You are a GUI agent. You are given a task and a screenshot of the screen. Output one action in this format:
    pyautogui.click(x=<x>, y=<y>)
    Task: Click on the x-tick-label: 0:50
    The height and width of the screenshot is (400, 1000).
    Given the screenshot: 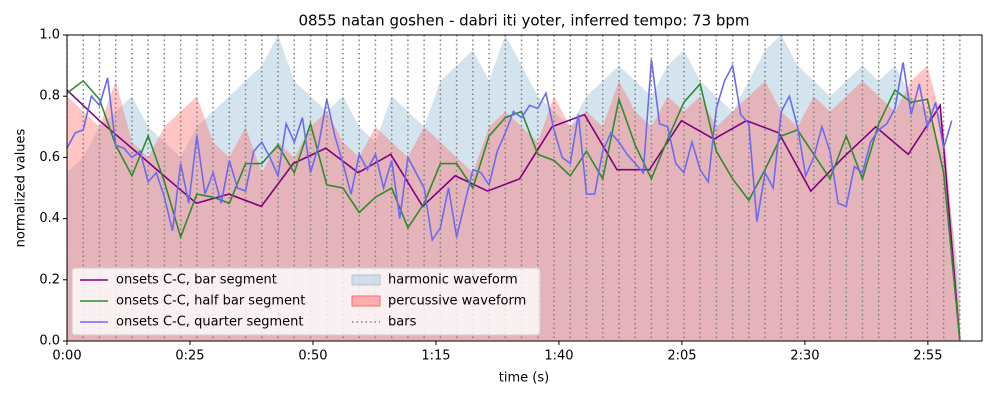 What is the action you would take?
    pyautogui.click(x=312, y=356)
    